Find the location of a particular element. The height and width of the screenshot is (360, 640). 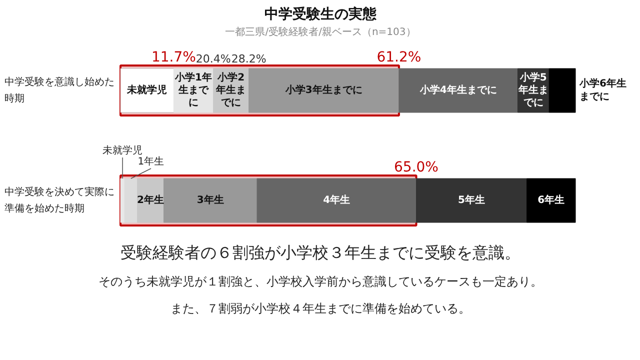

series-label: 小学1年生までに is located at coordinates (193, 90).